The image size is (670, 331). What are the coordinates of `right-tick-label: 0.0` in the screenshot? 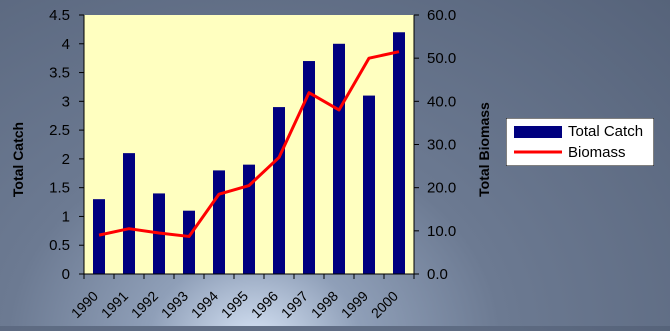 It's located at (437, 274).